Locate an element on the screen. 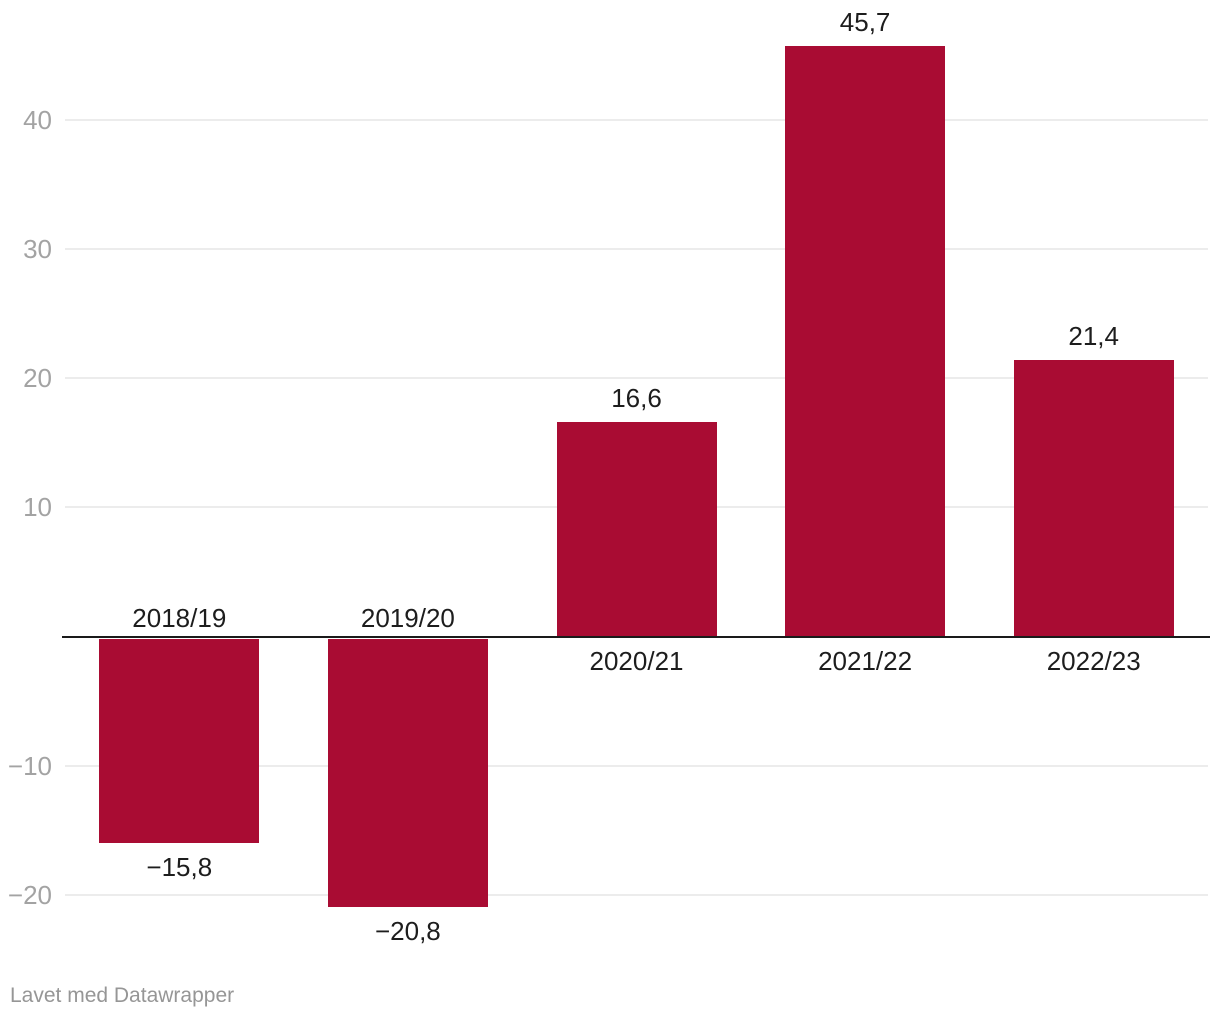 The image size is (1220, 1020). category-label: 2022/23 is located at coordinates (1093, 660).